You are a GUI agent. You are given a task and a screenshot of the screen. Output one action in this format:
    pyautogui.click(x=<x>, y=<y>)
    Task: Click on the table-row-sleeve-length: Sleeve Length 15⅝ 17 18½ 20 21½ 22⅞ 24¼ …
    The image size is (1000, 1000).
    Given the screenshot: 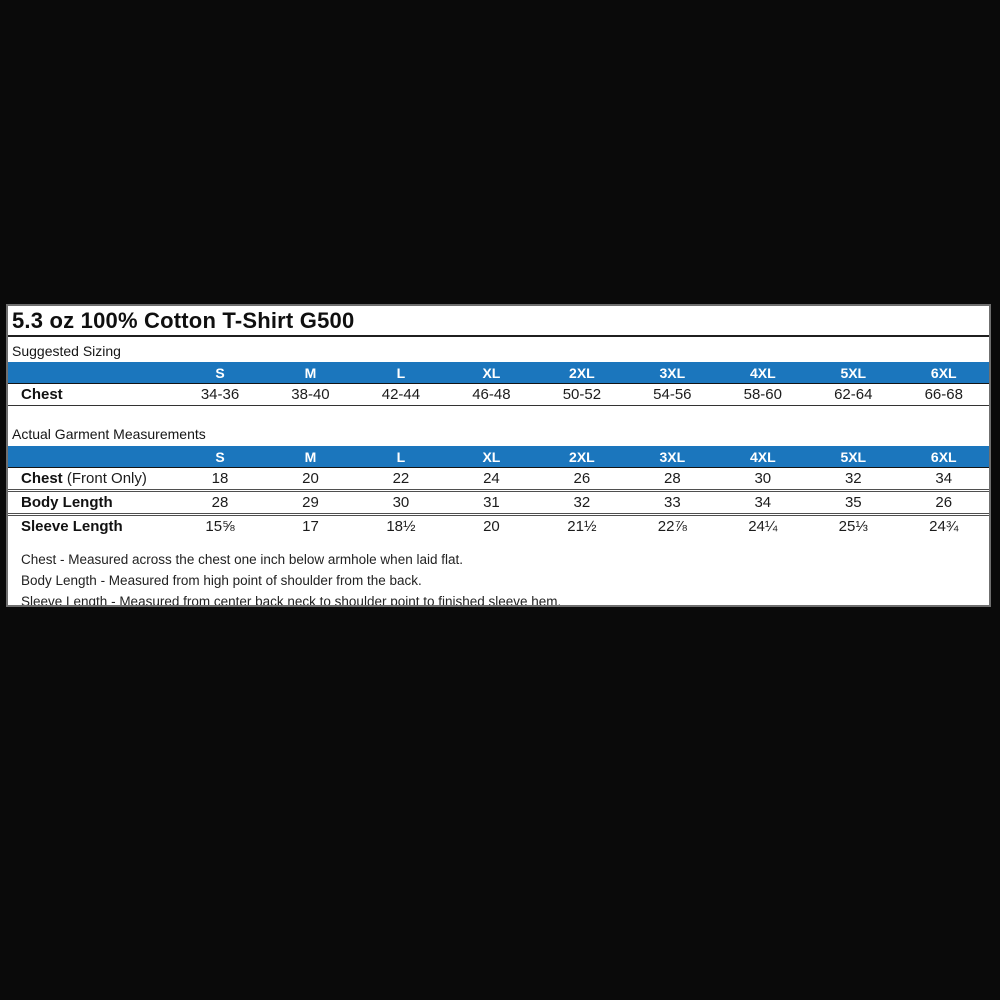 What is the action you would take?
    pyautogui.click(x=498, y=526)
    